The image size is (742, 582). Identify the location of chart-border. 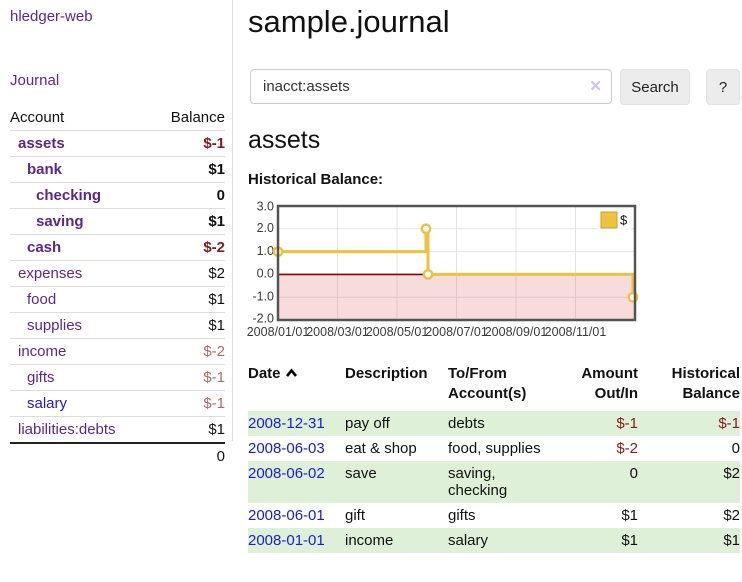
(456, 263).